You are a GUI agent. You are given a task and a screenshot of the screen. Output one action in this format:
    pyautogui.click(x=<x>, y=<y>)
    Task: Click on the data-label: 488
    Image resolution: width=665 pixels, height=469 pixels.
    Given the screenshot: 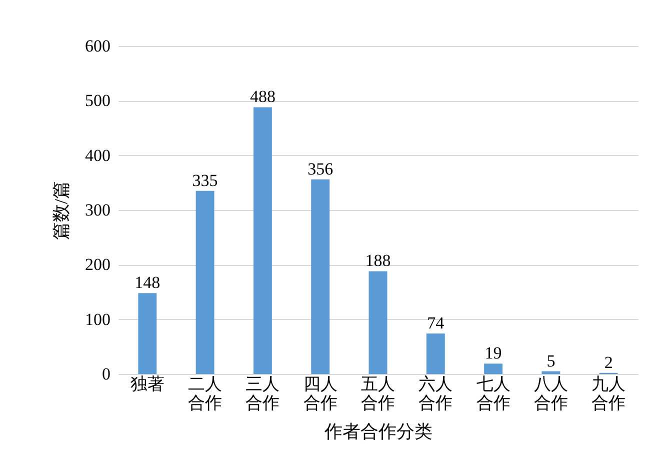 What is the action you would take?
    pyautogui.click(x=263, y=96)
    